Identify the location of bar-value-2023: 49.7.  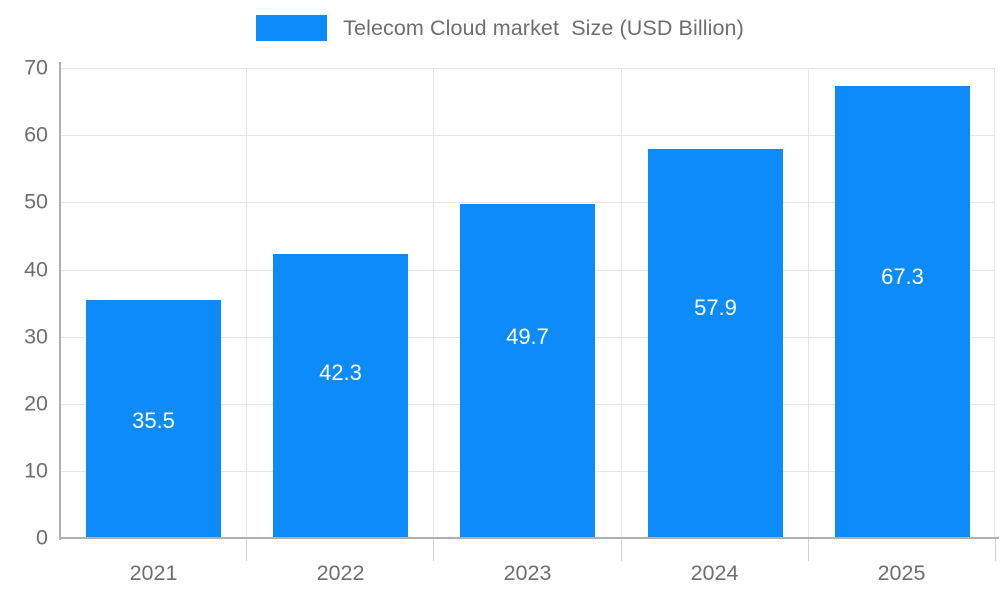
(527, 336).